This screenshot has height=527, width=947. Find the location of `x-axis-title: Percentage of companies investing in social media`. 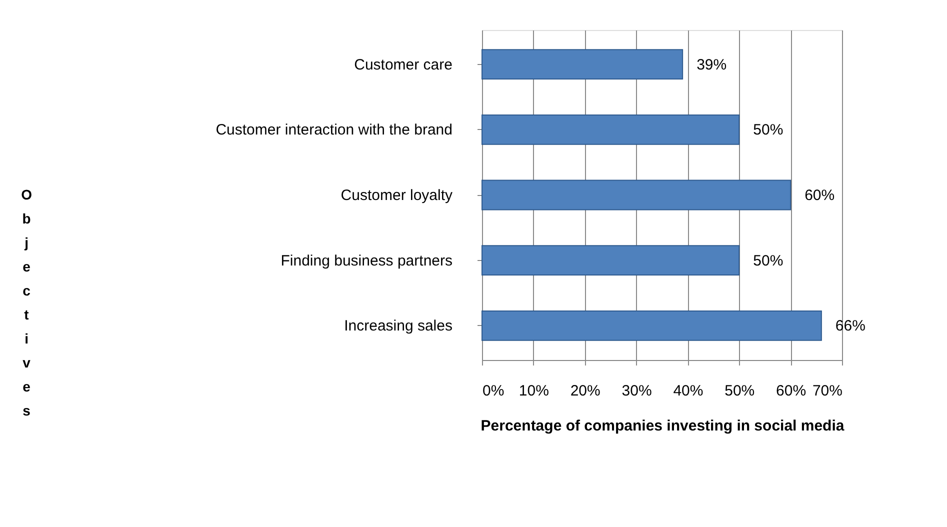

x-axis-title: Percentage of companies investing in social media is located at coordinates (662, 426).